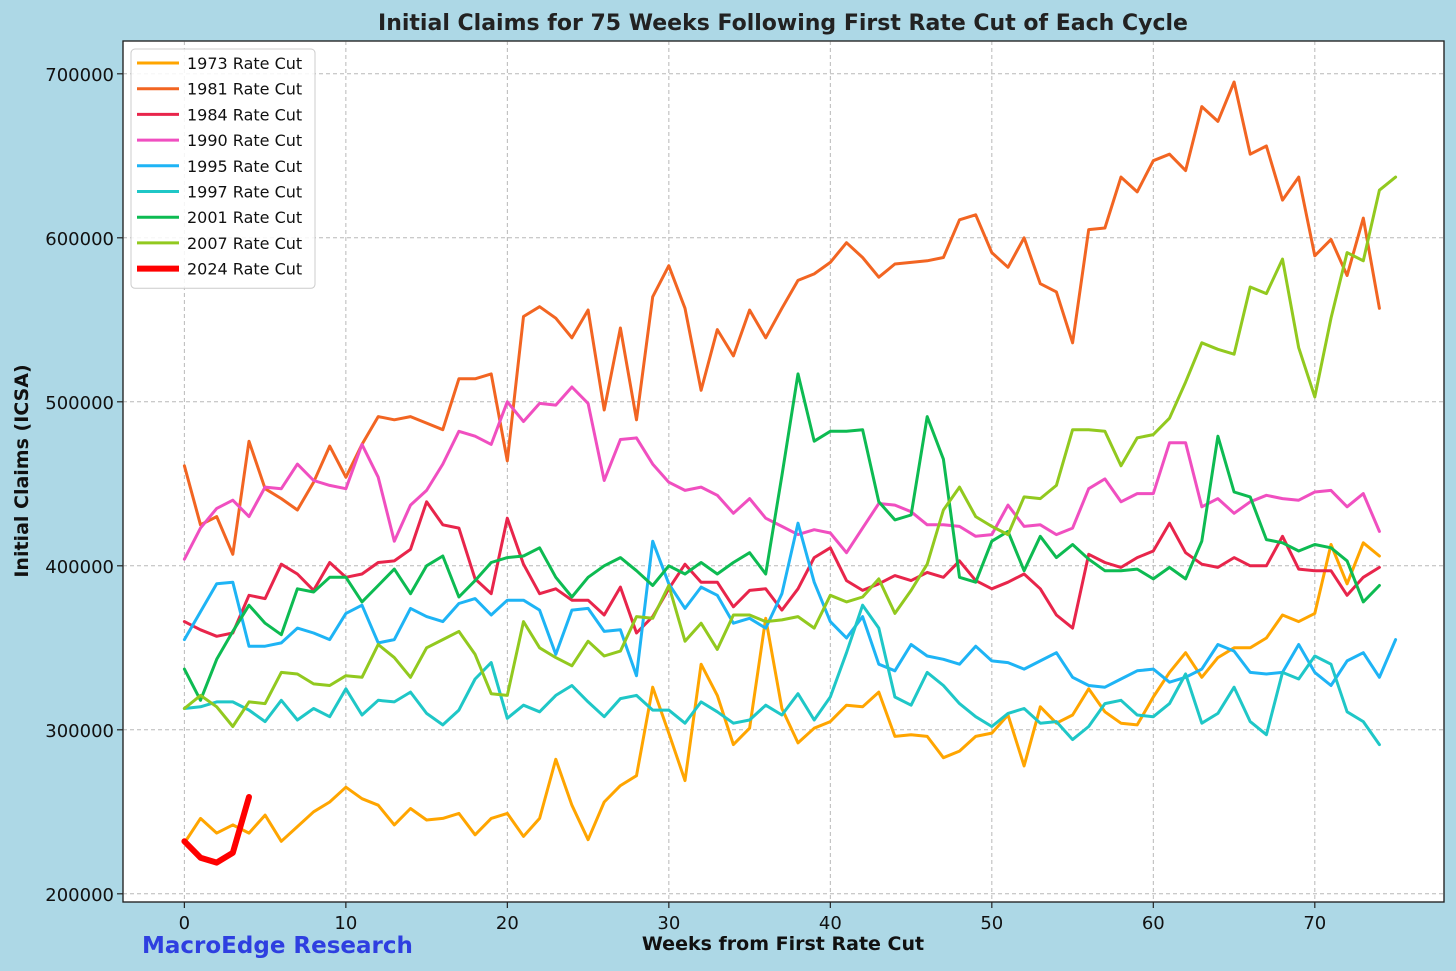  Describe the element at coordinates (244, 140) in the screenshot. I see `legend-label: 1990 Rate Cut` at that location.